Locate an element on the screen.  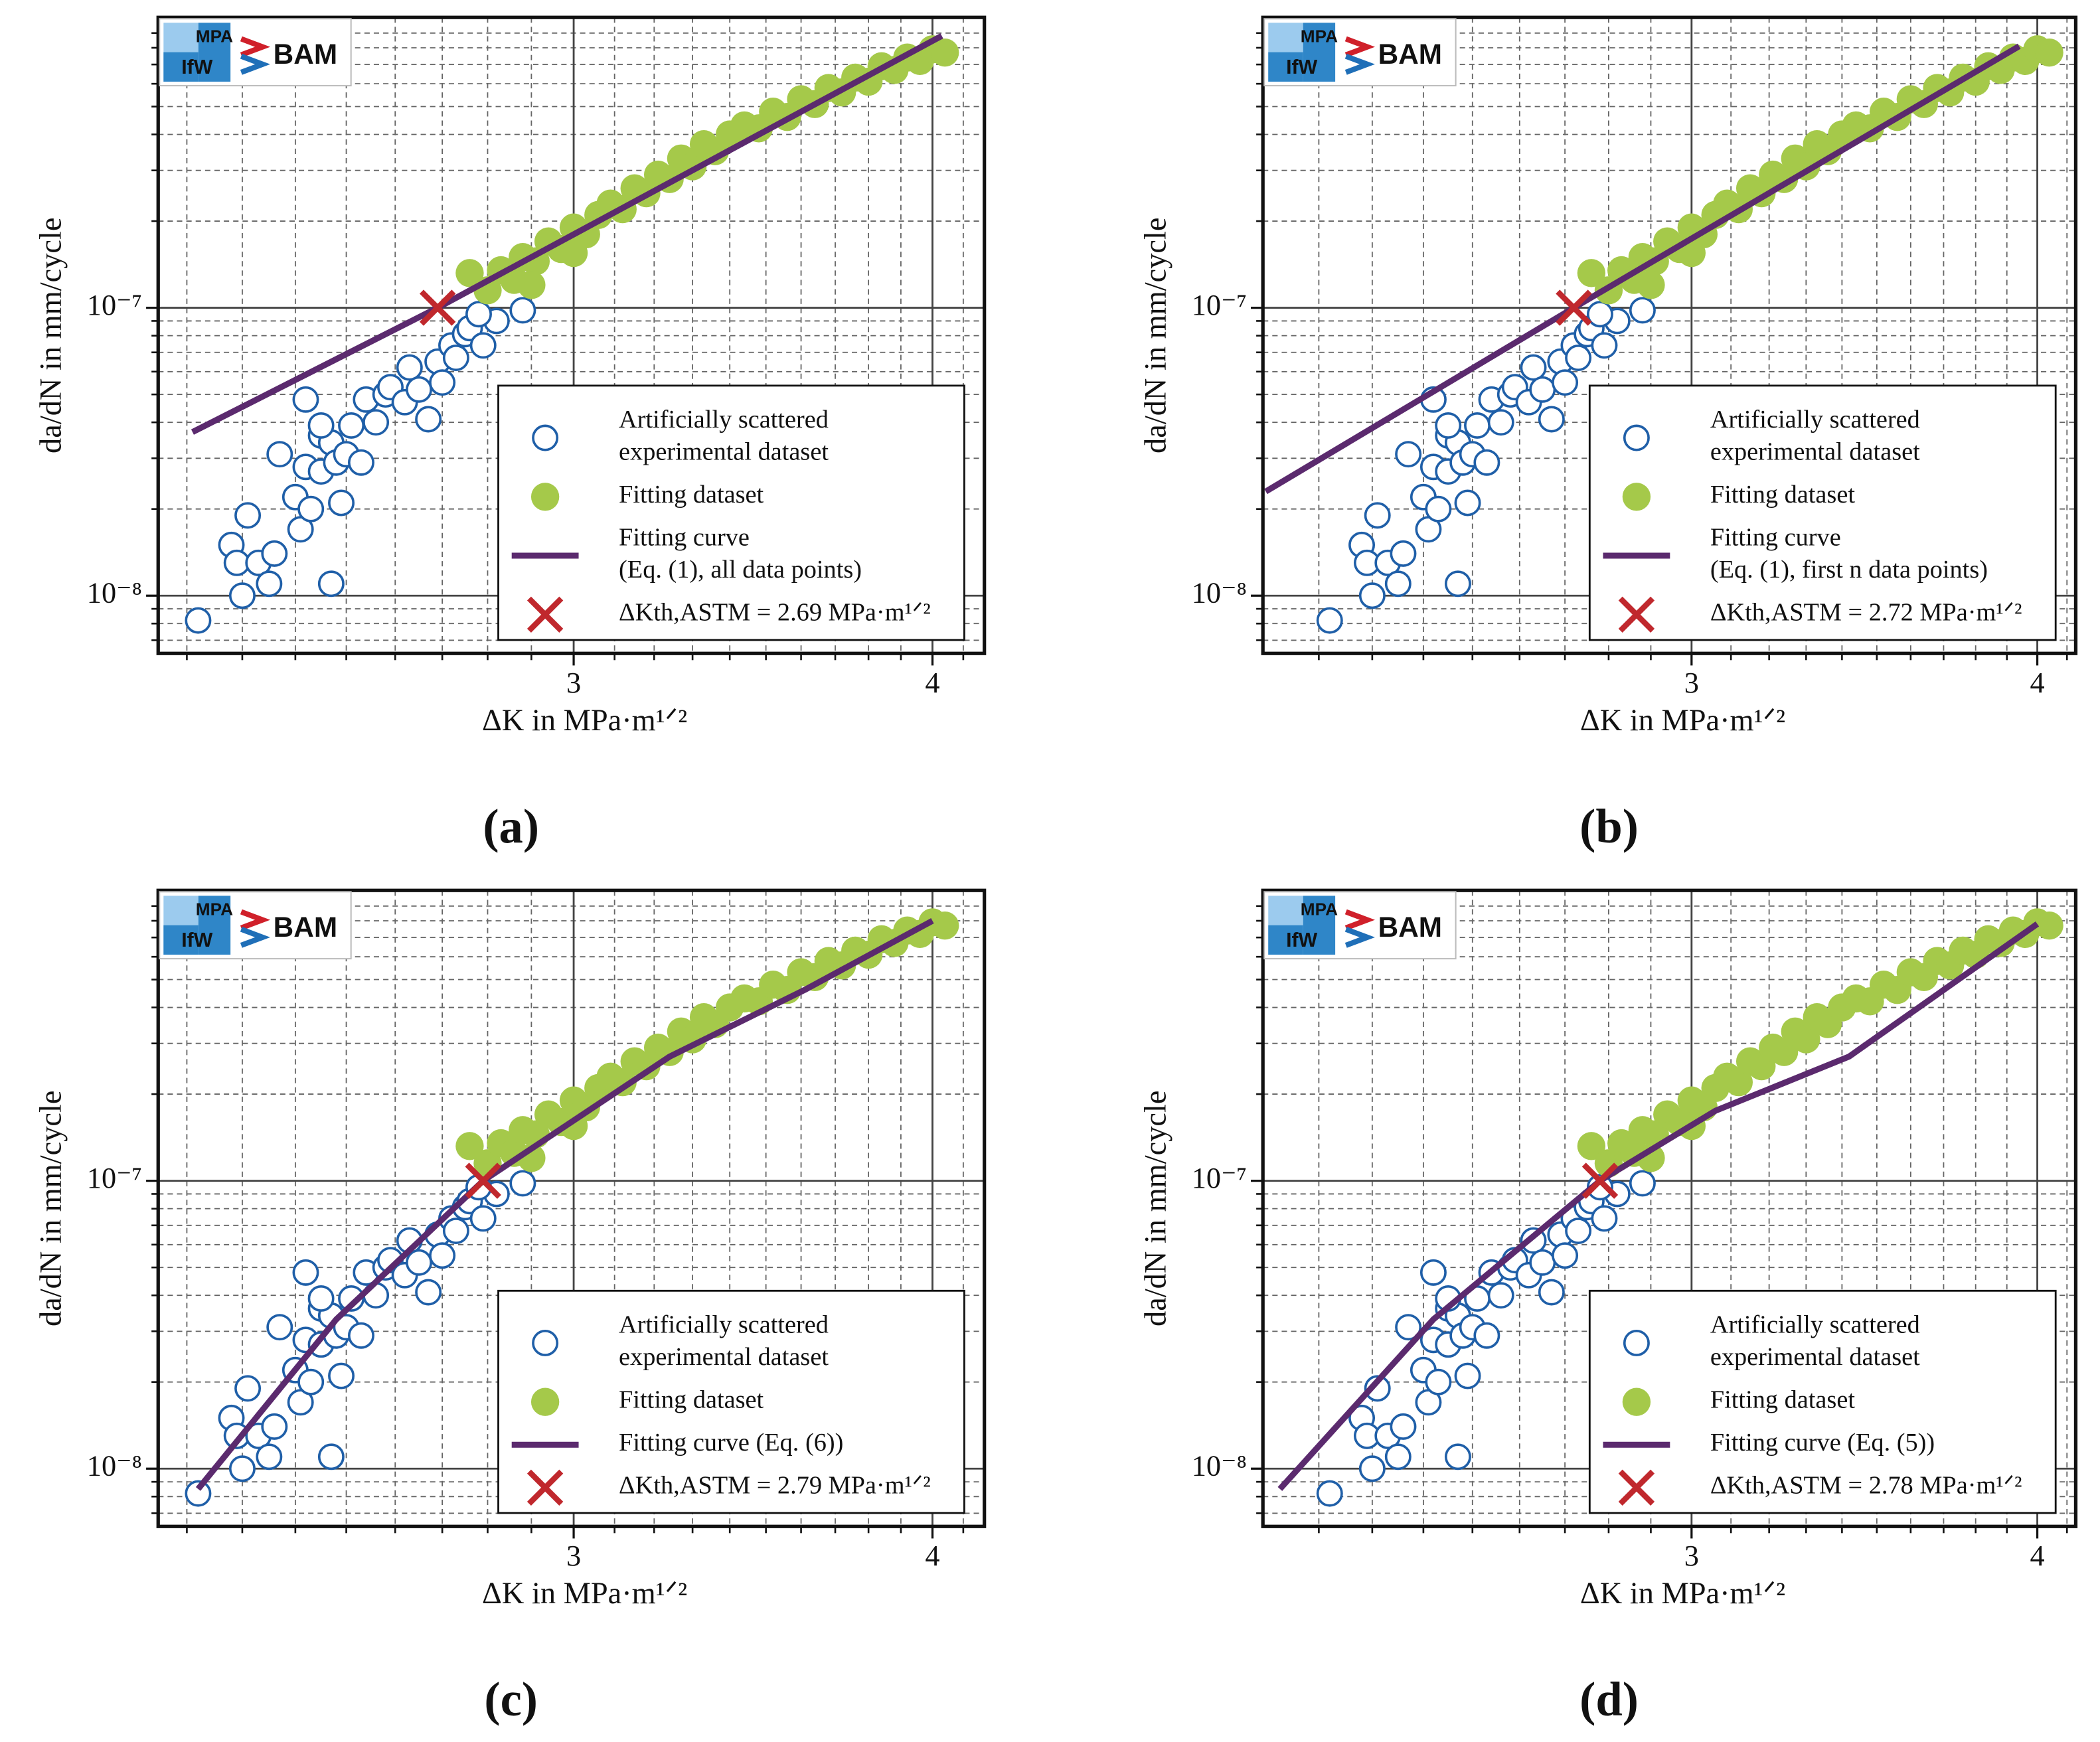
legend-text: Fitting curve (Eq. (6)) is located at coordinates (731, 1443).